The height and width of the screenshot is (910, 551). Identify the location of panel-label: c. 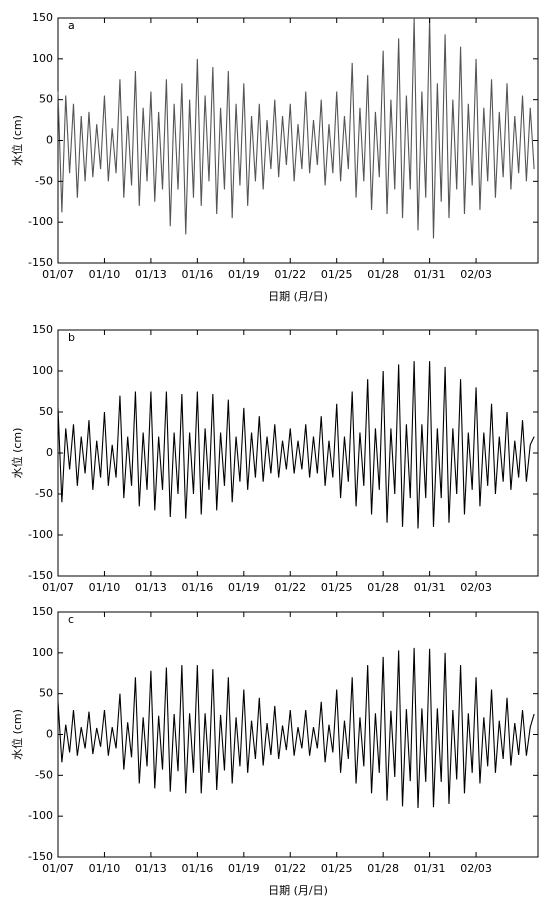
(71, 619).